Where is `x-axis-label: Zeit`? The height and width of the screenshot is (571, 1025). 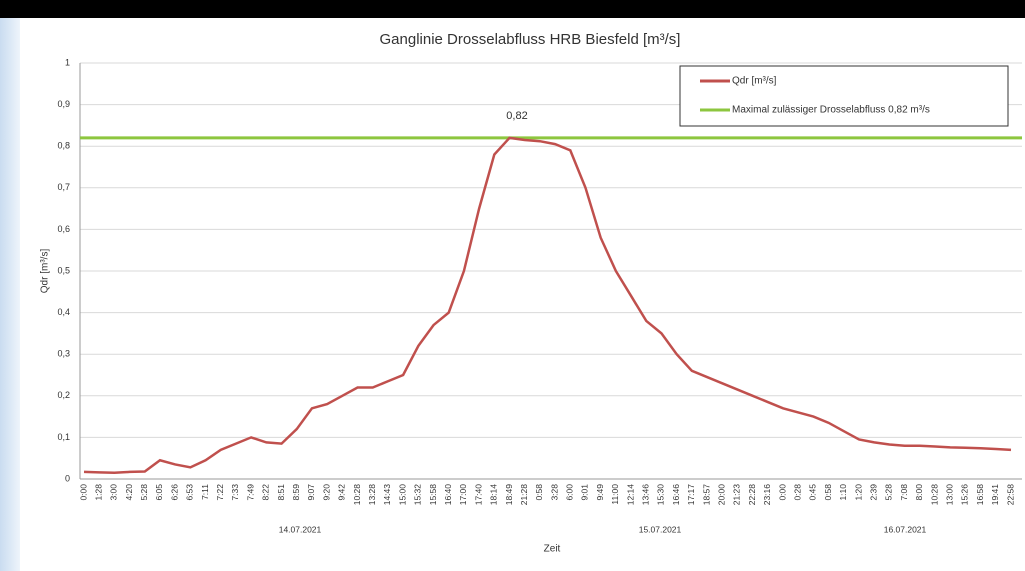
x-axis-label: Zeit is located at coordinates (552, 549).